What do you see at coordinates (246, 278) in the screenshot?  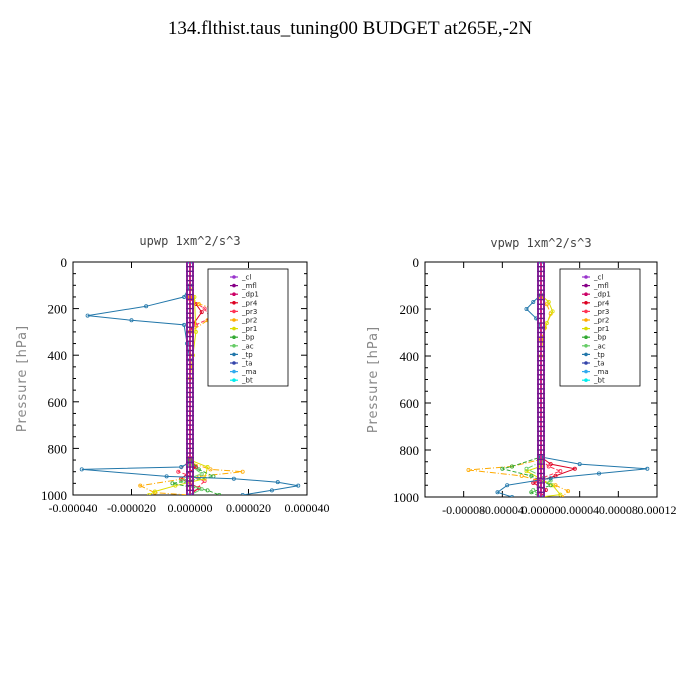 I see `legend-label: _cl` at bounding box center [246, 278].